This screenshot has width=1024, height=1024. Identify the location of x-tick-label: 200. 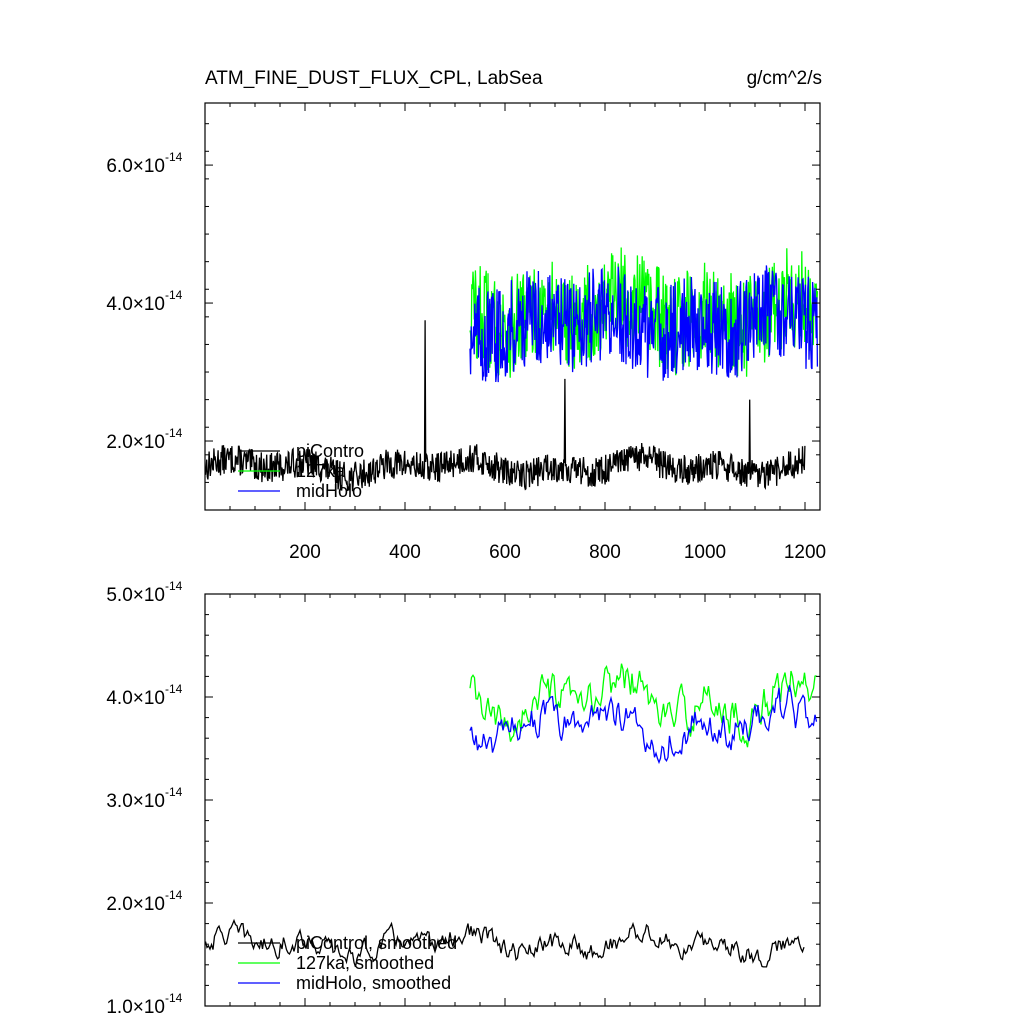
(305, 552).